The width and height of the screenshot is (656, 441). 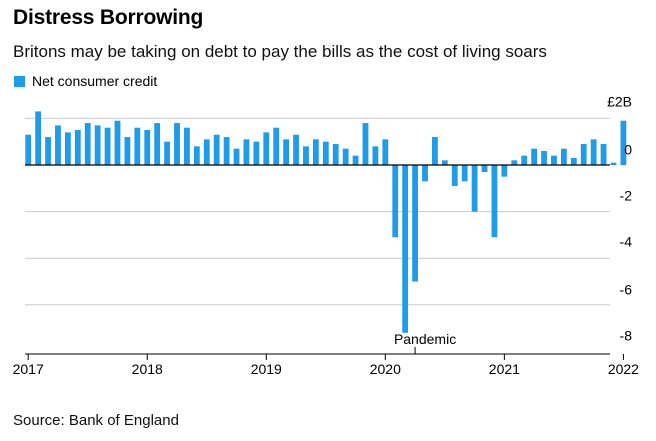 What do you see at coordinates (108, 17) in the screenshot?
I see `chart-title: Distress Borrowing` at bounding box center [108, 17].